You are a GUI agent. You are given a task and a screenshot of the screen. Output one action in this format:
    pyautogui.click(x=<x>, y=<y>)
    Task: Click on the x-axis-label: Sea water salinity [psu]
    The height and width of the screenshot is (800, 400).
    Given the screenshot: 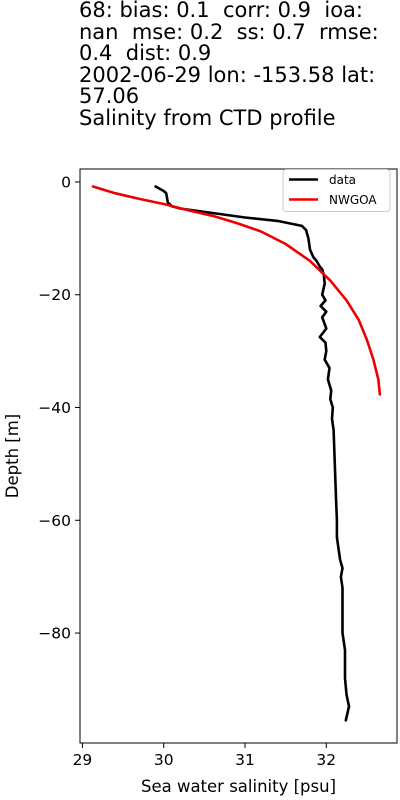 What is the action you would take?
    pyautogui.click(x=238, y=786)
    